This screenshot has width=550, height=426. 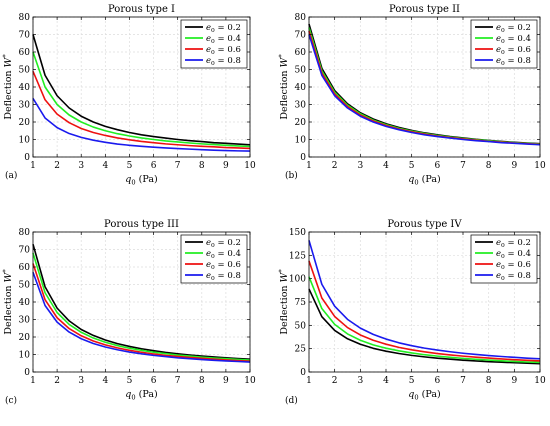 I want to click on legend-box, so click(x=504, y=44).